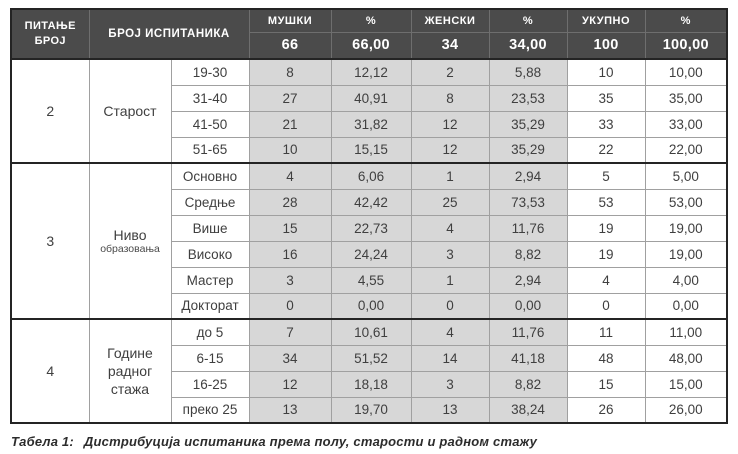 The width and height of the screenshot is (738, 454). Describe the element at coordinates (606, 150) in the screenshot. I see `total-count-cell: 22` at that location.